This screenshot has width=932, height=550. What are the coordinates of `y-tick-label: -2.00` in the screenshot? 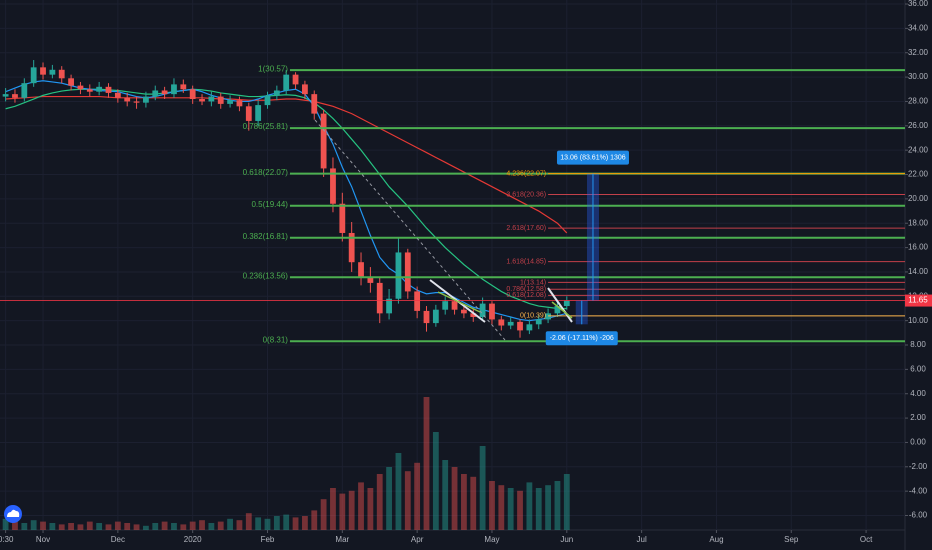 It's located at (918, 466).